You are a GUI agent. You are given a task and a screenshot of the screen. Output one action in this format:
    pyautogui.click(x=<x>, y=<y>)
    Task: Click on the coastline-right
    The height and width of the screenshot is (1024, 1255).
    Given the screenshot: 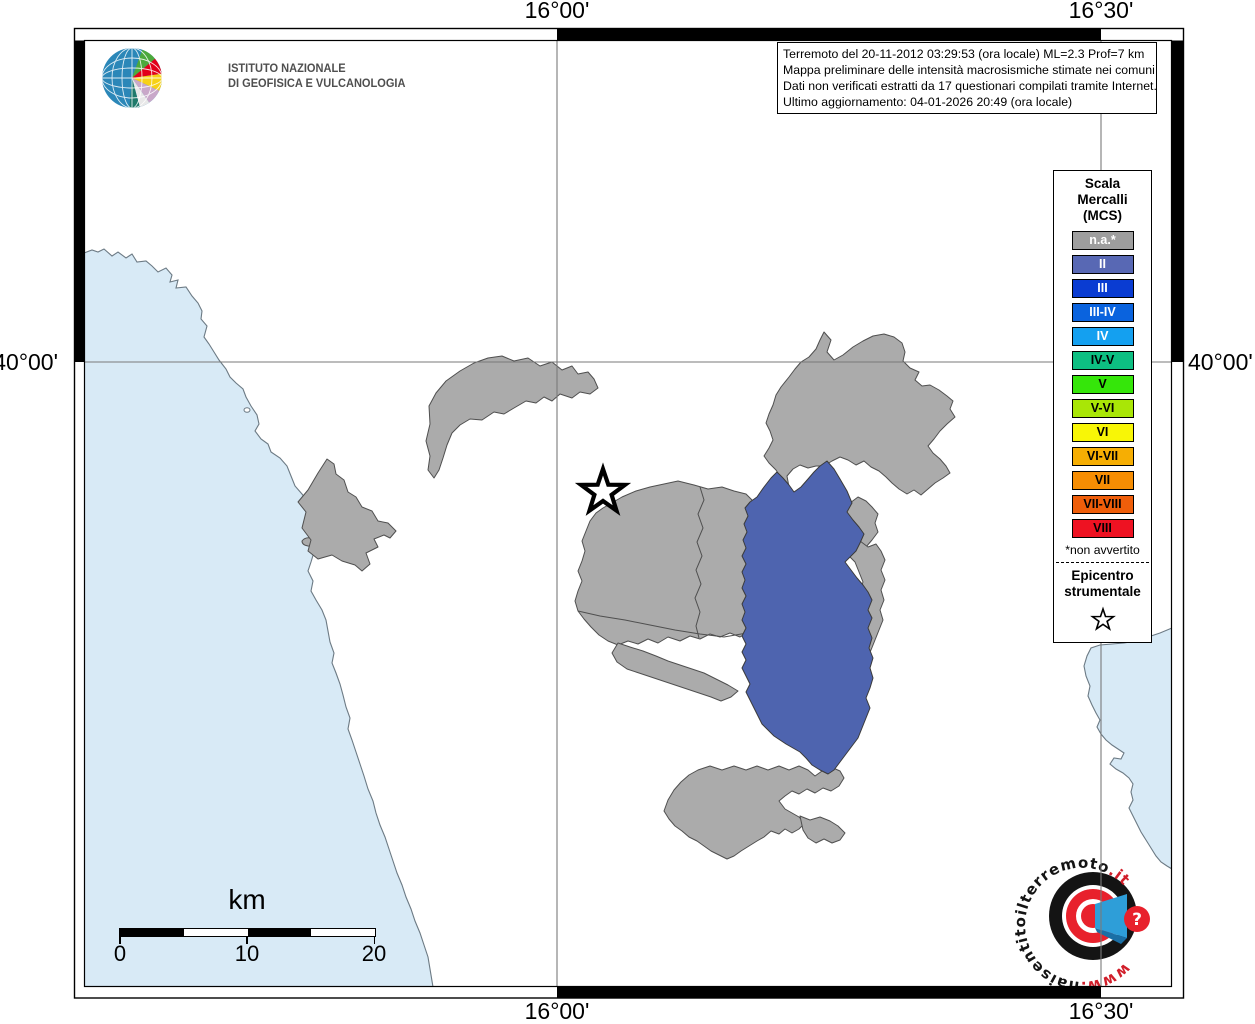 What is the action you would take?
    pyautogui.click(x=1127, y=748)
    